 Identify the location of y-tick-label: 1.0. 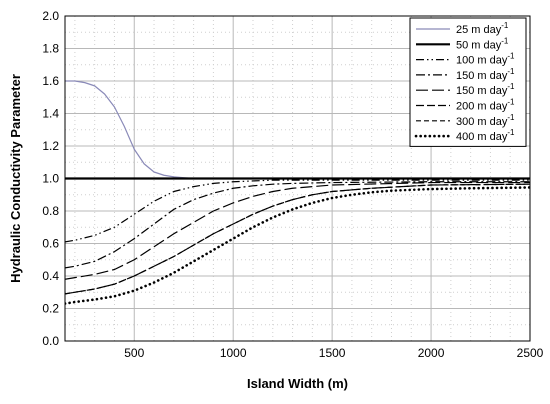
(50, 179).